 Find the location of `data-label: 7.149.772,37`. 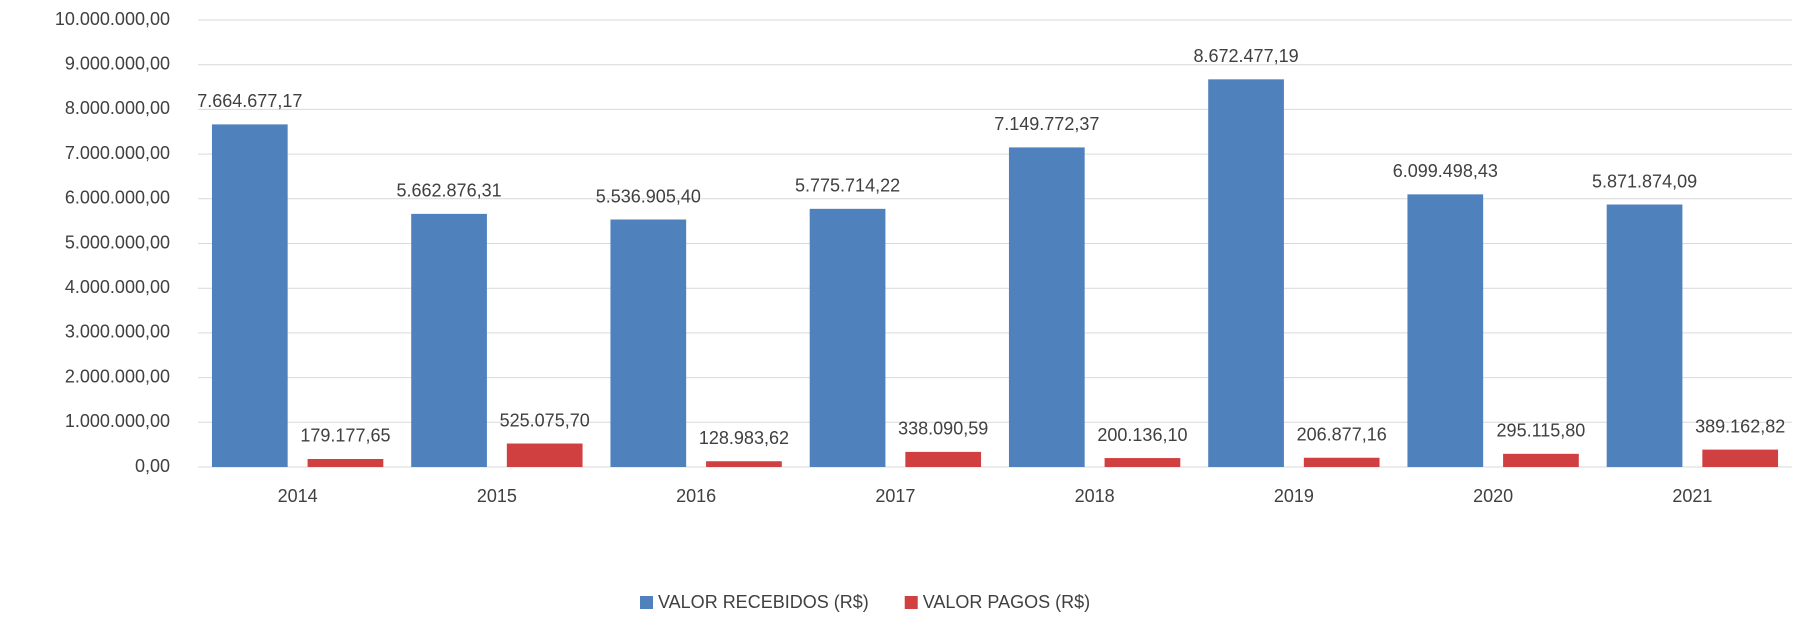

data-label: 7.149.772,37 is located at coordinates (1046, 124).